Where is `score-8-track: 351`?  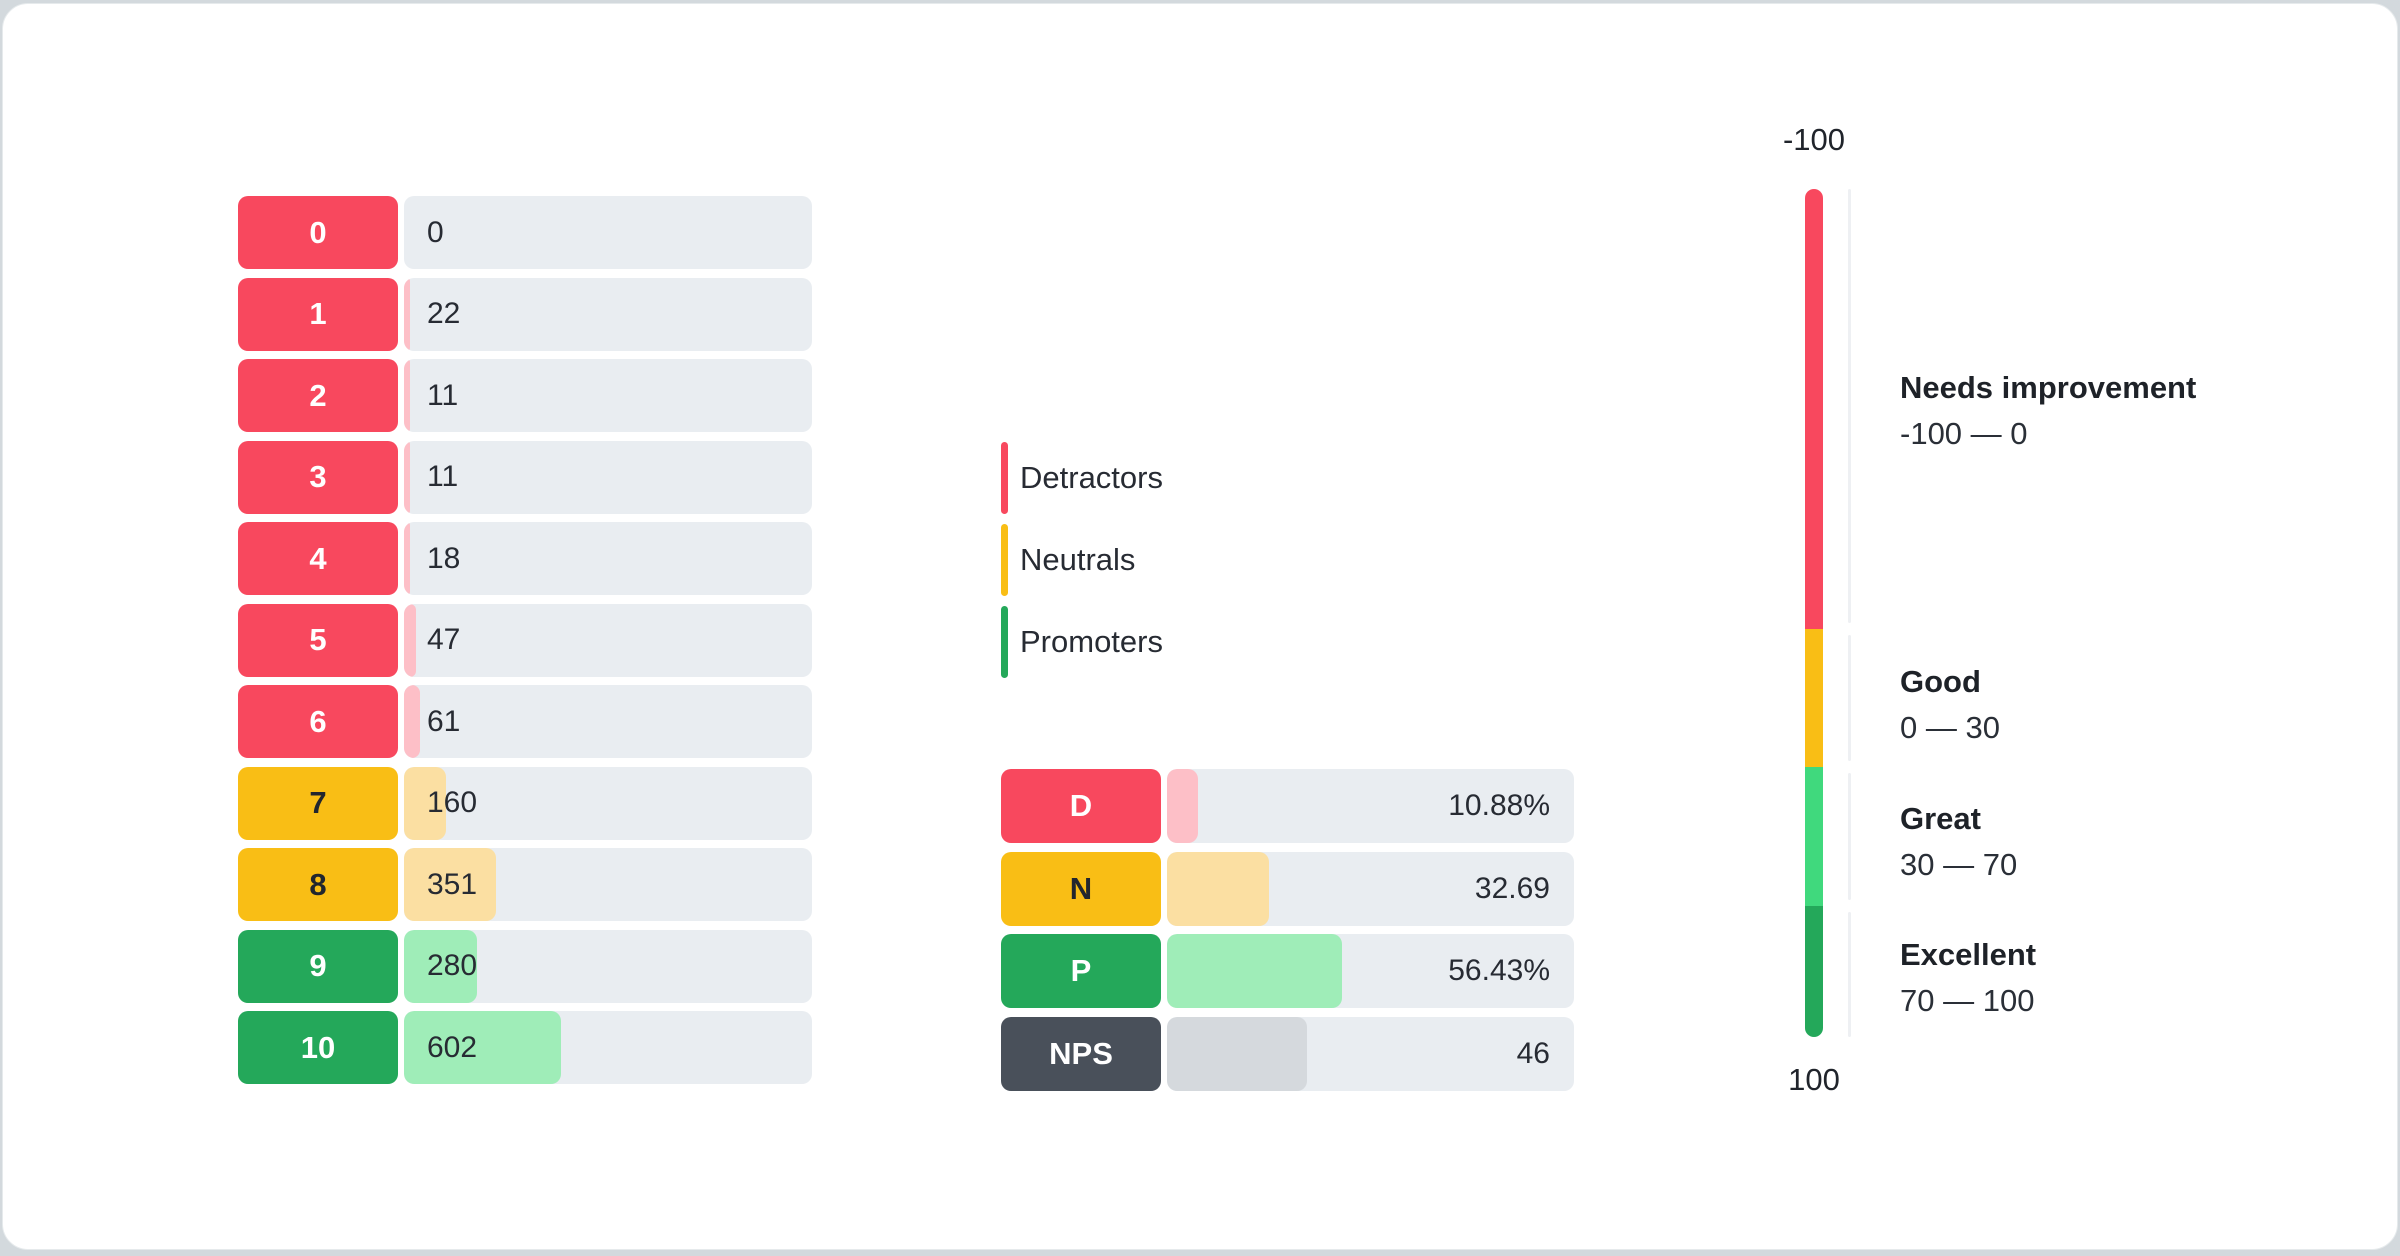 score-8-track: 351 is located at coordinates (608, 884).